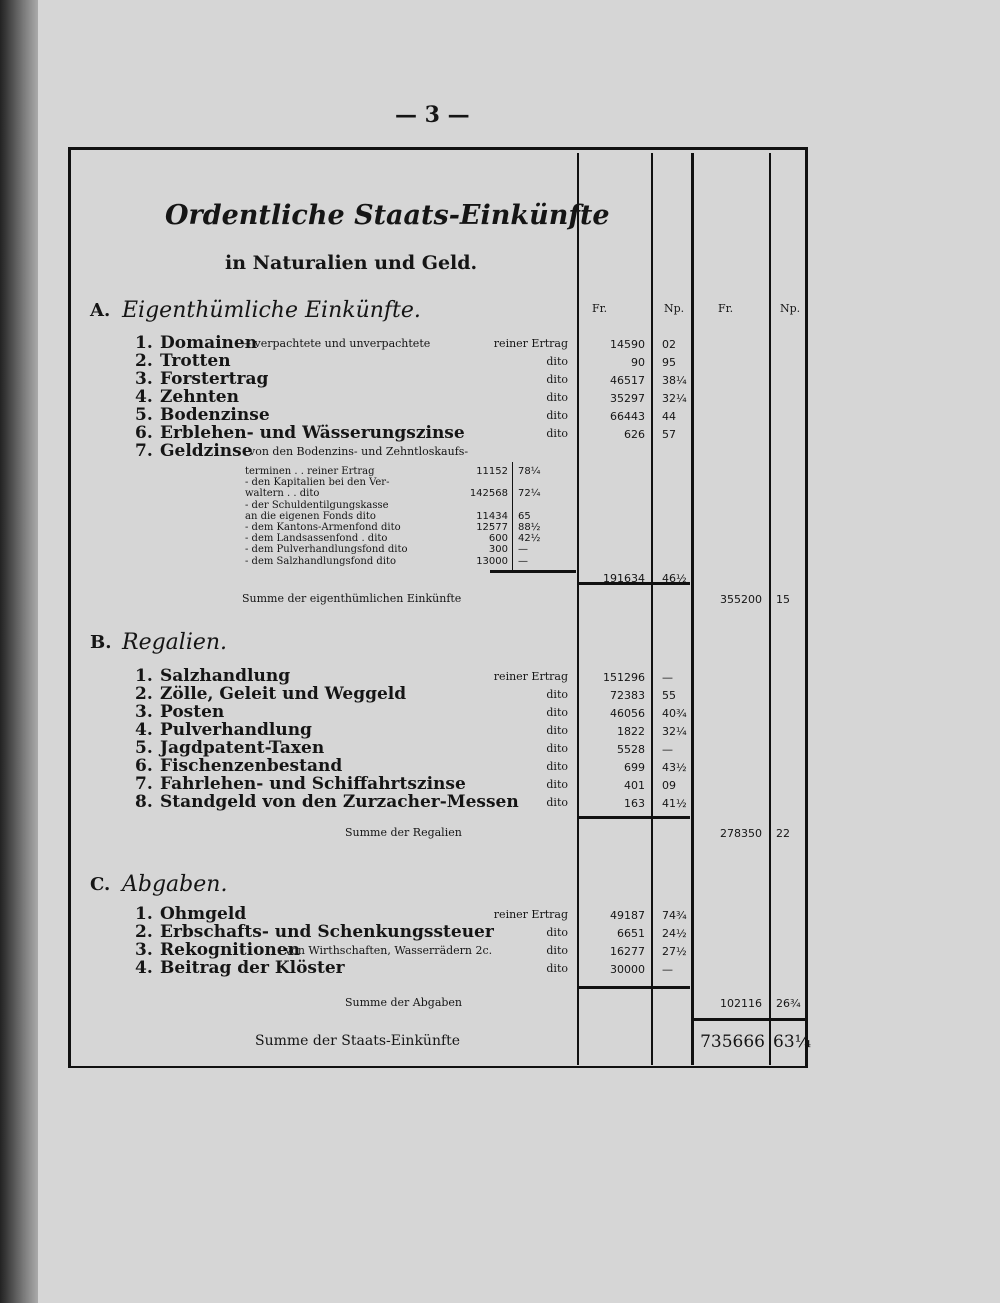 The width and height of the screenshot is (1000, 1303). I want to click on item-name: Posten, so click(192, 712).